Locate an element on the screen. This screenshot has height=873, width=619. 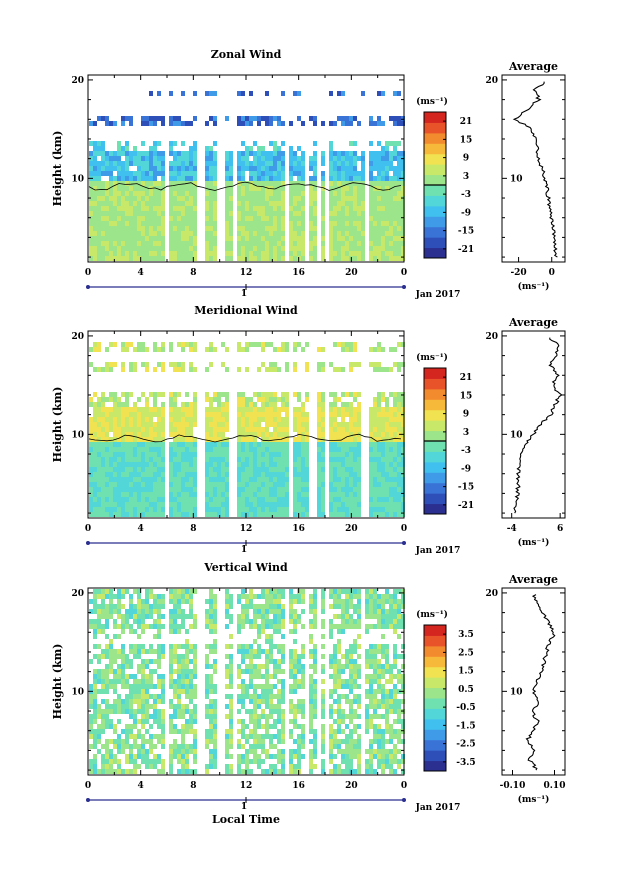
colorbar-tick-label: -3.5 is located at coordinates (465, 763).